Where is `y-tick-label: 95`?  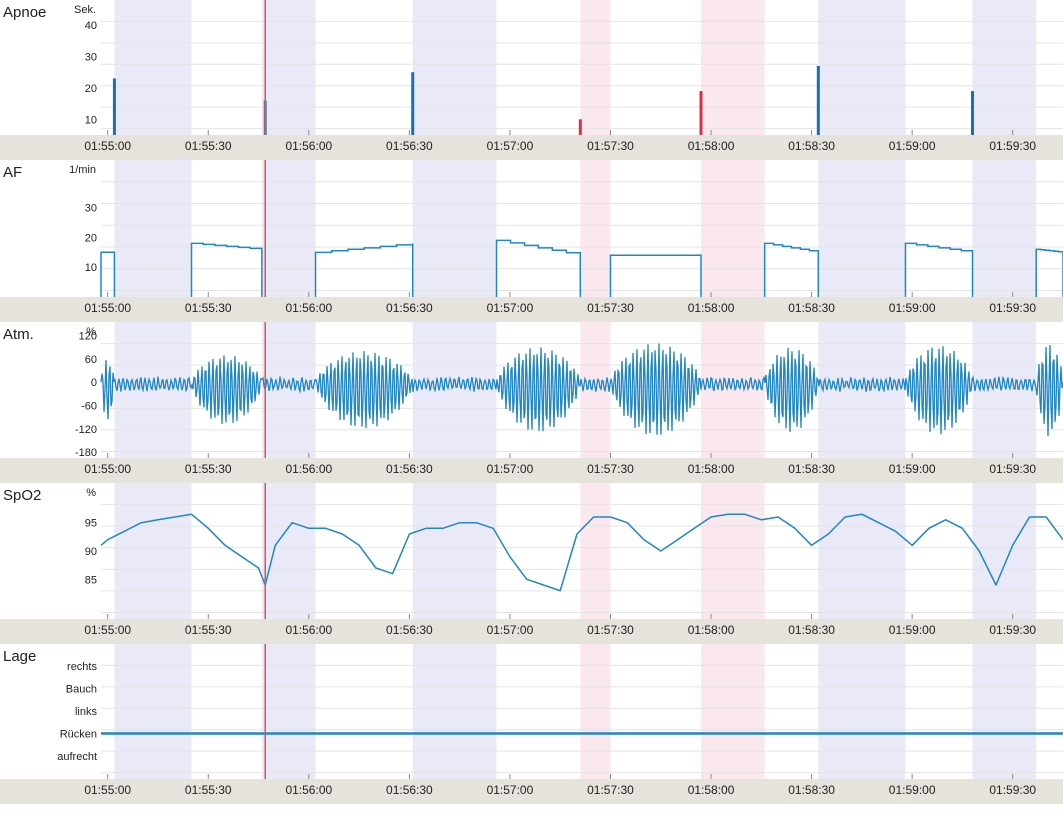
y-tick-label: 95 is located at coordinates (91, 524).